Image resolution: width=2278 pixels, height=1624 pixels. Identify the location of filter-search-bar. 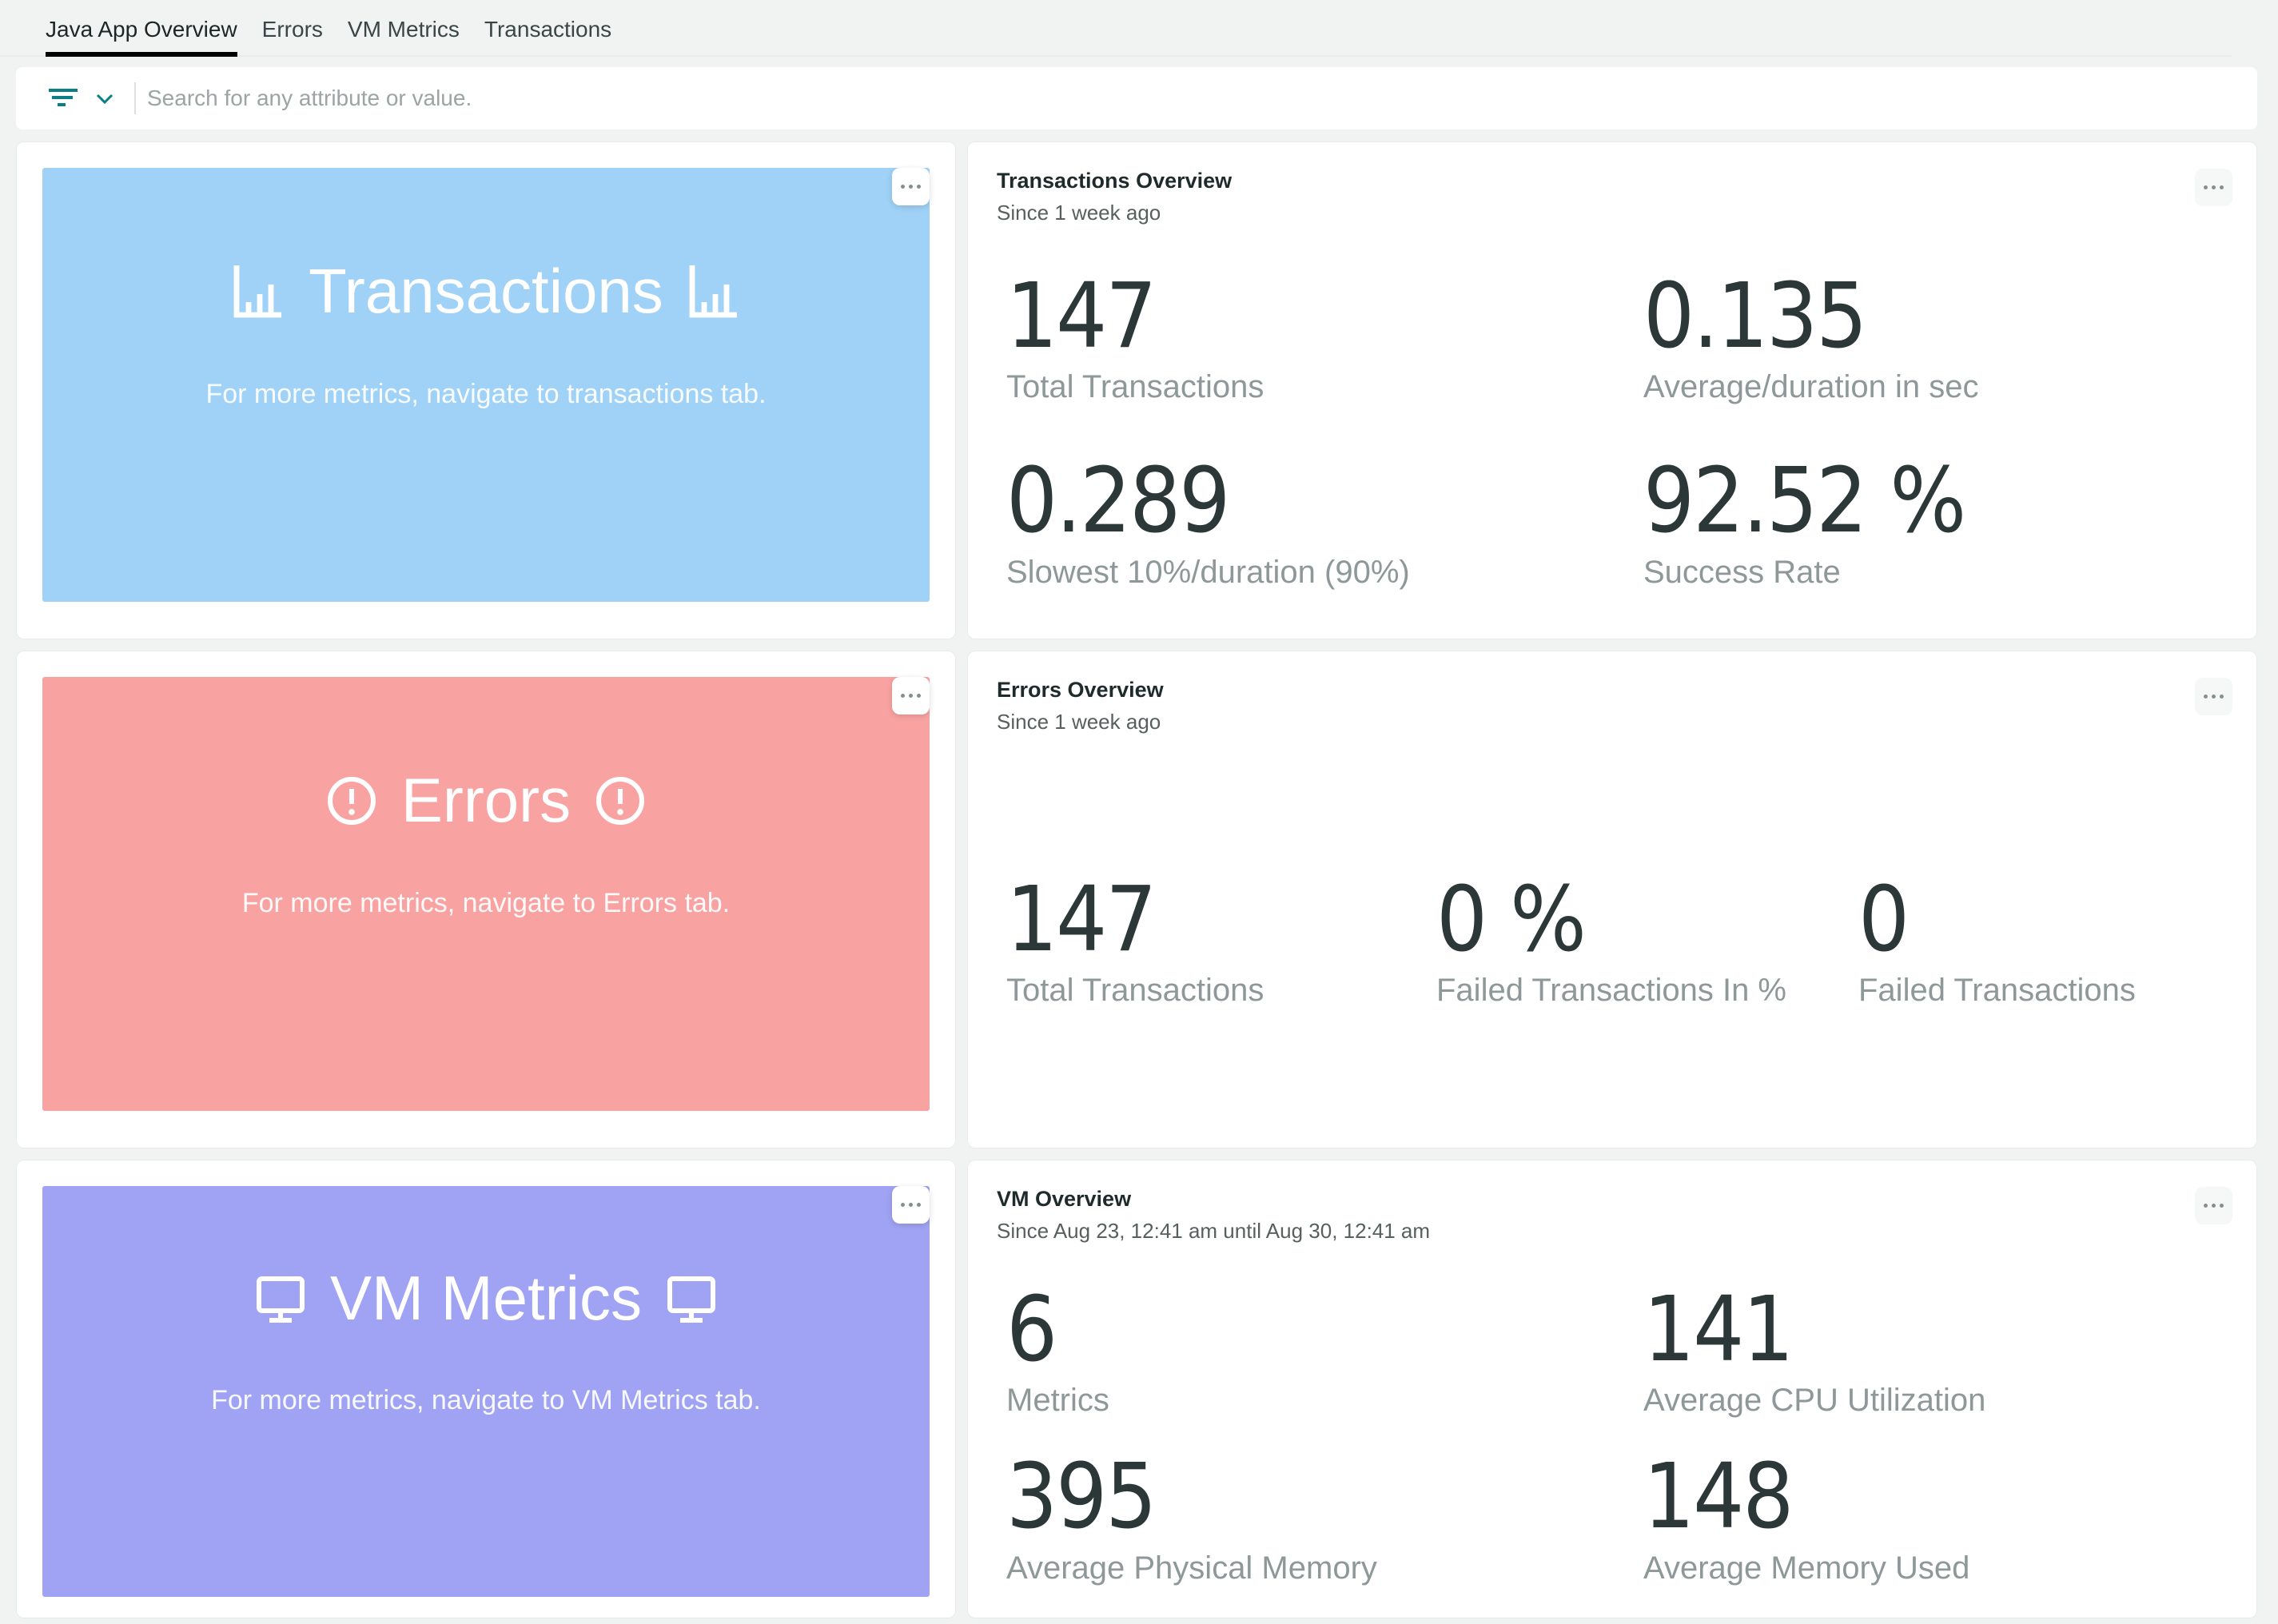
(1136, 98).